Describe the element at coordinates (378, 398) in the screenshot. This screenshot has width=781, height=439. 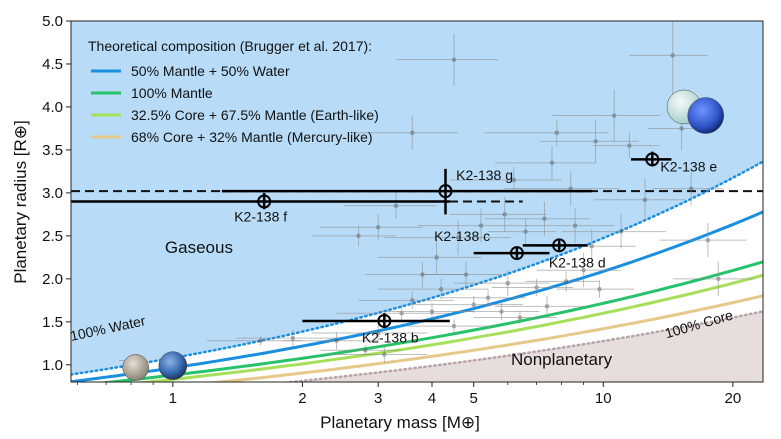
I see `x-tick-label: 3` at that location.